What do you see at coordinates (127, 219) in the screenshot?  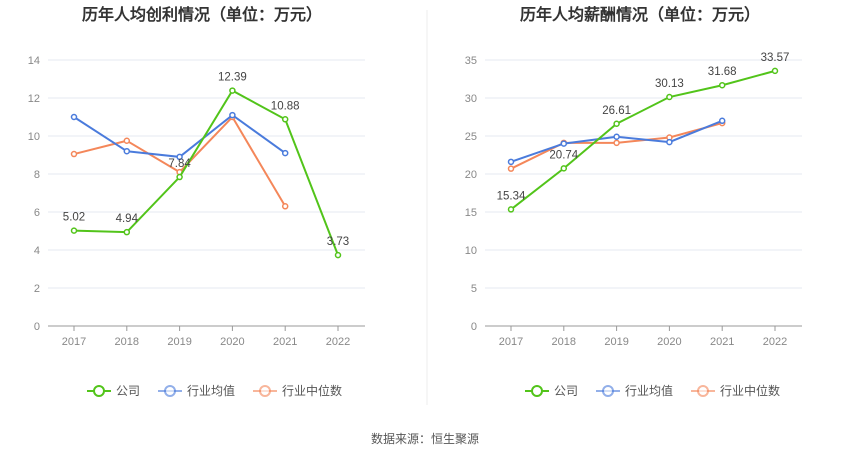 I see `data-label: 4.94` at bounding box center [127, 219].